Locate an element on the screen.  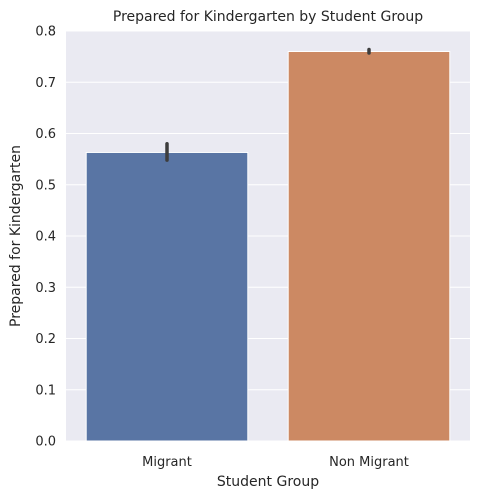
y-tick-labels: 0.0 0.1 0.2 0.3 0.4 0.5 0.6 0.7 0.8 is located at coordinates (45, 237).